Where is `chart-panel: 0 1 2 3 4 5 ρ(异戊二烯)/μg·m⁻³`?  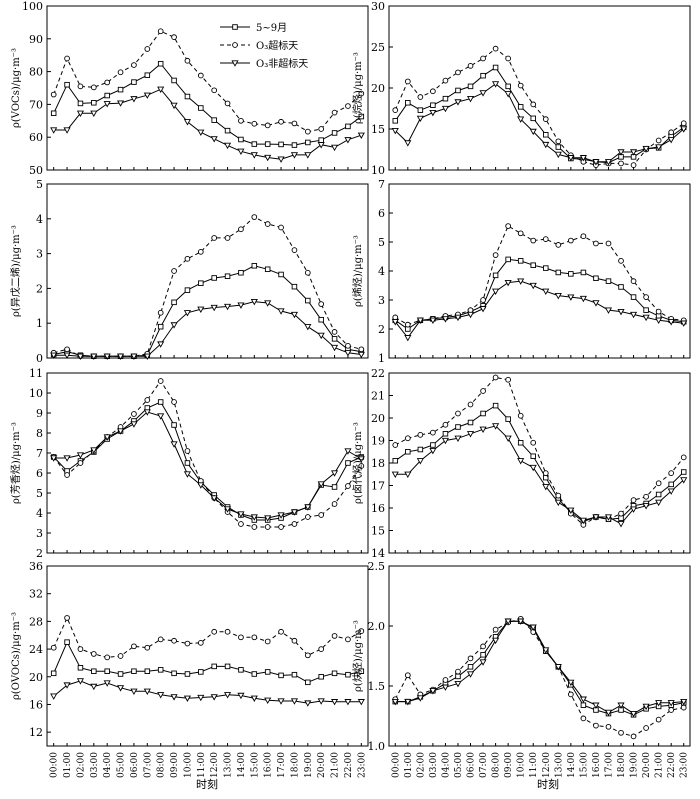 chart-panel: 0 1 2 3 4 5 ρ(异戊二烯)/μg·m⁻³ is located at coordinates (189, 271).